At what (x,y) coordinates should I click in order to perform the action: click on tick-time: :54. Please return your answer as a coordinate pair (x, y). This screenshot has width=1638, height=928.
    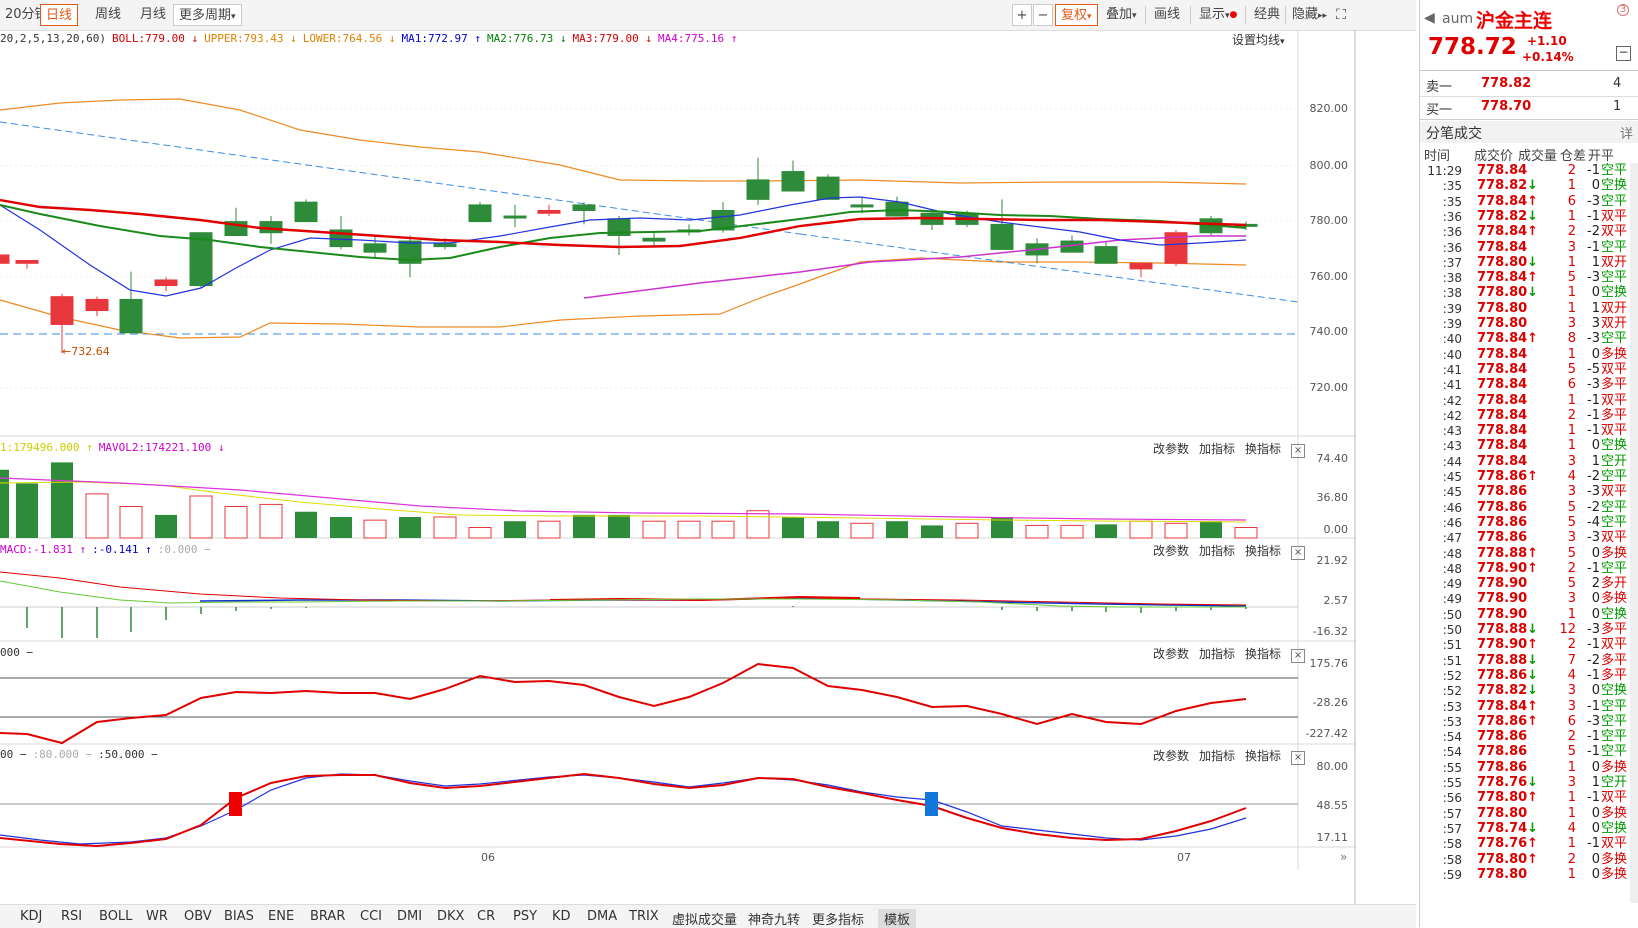
    Looking at the image, I should click on (1452, 752).